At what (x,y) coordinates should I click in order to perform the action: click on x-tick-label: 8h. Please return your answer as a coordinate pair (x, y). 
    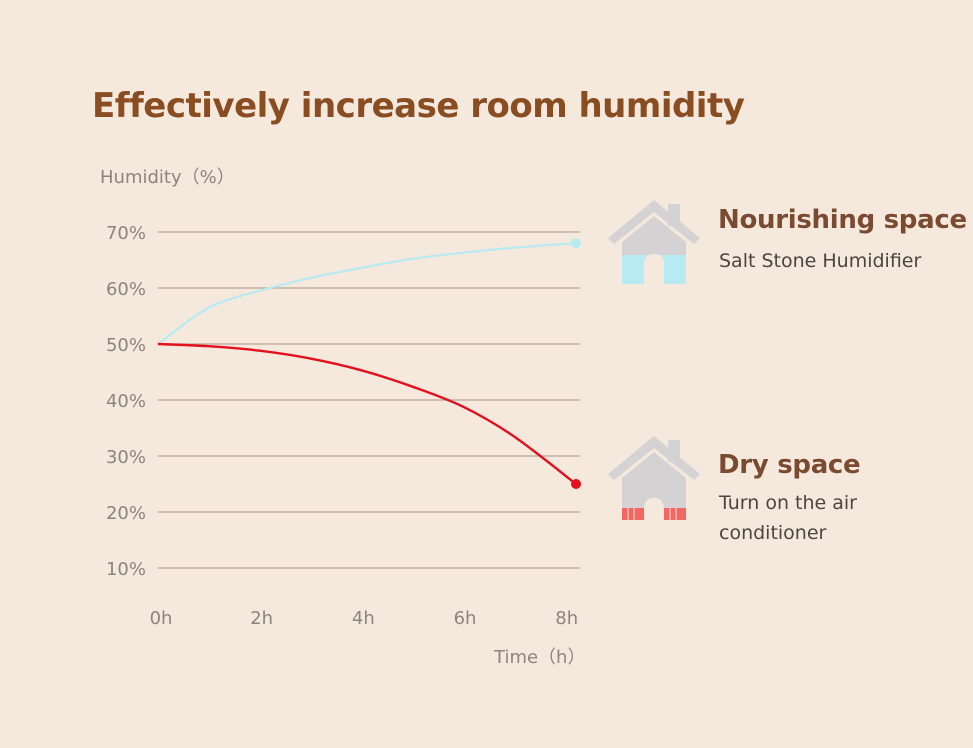
    Looking at the image, I should click on (566, 618).